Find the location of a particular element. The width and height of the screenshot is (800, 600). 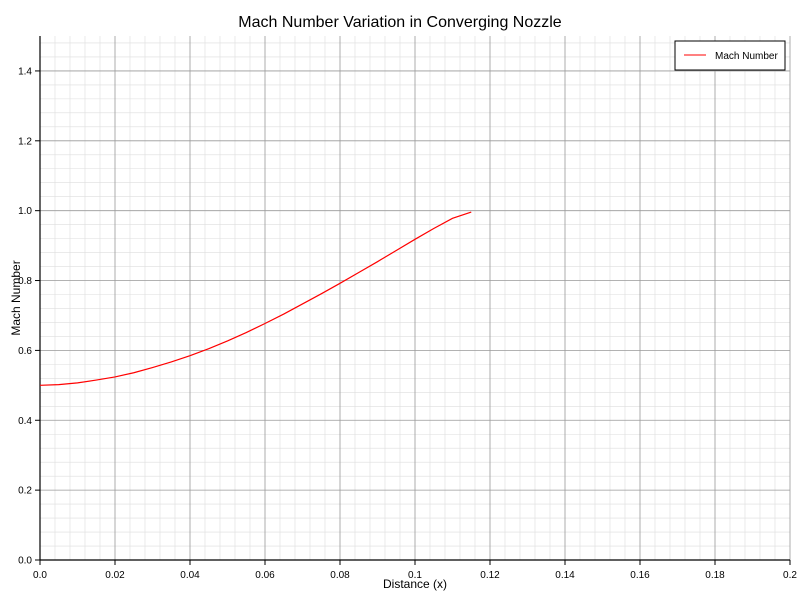

legend: Mach Number is located at coordinates (730, 55).